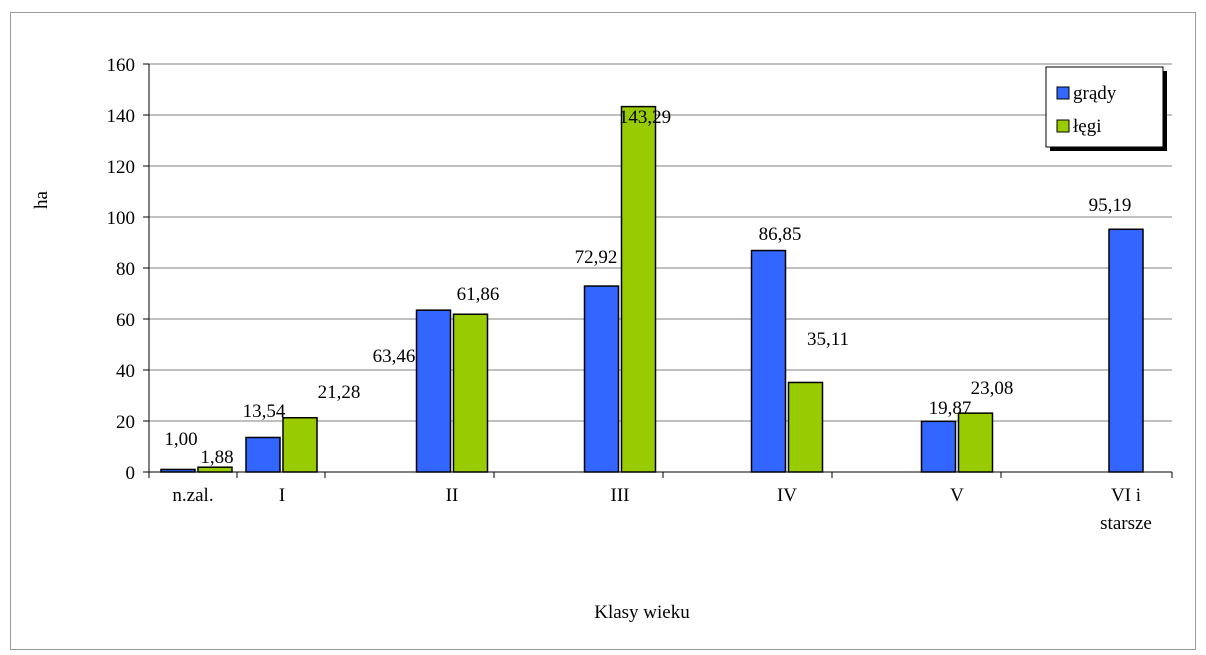  I want to click on x-tick-label: III, so click(620, 495).